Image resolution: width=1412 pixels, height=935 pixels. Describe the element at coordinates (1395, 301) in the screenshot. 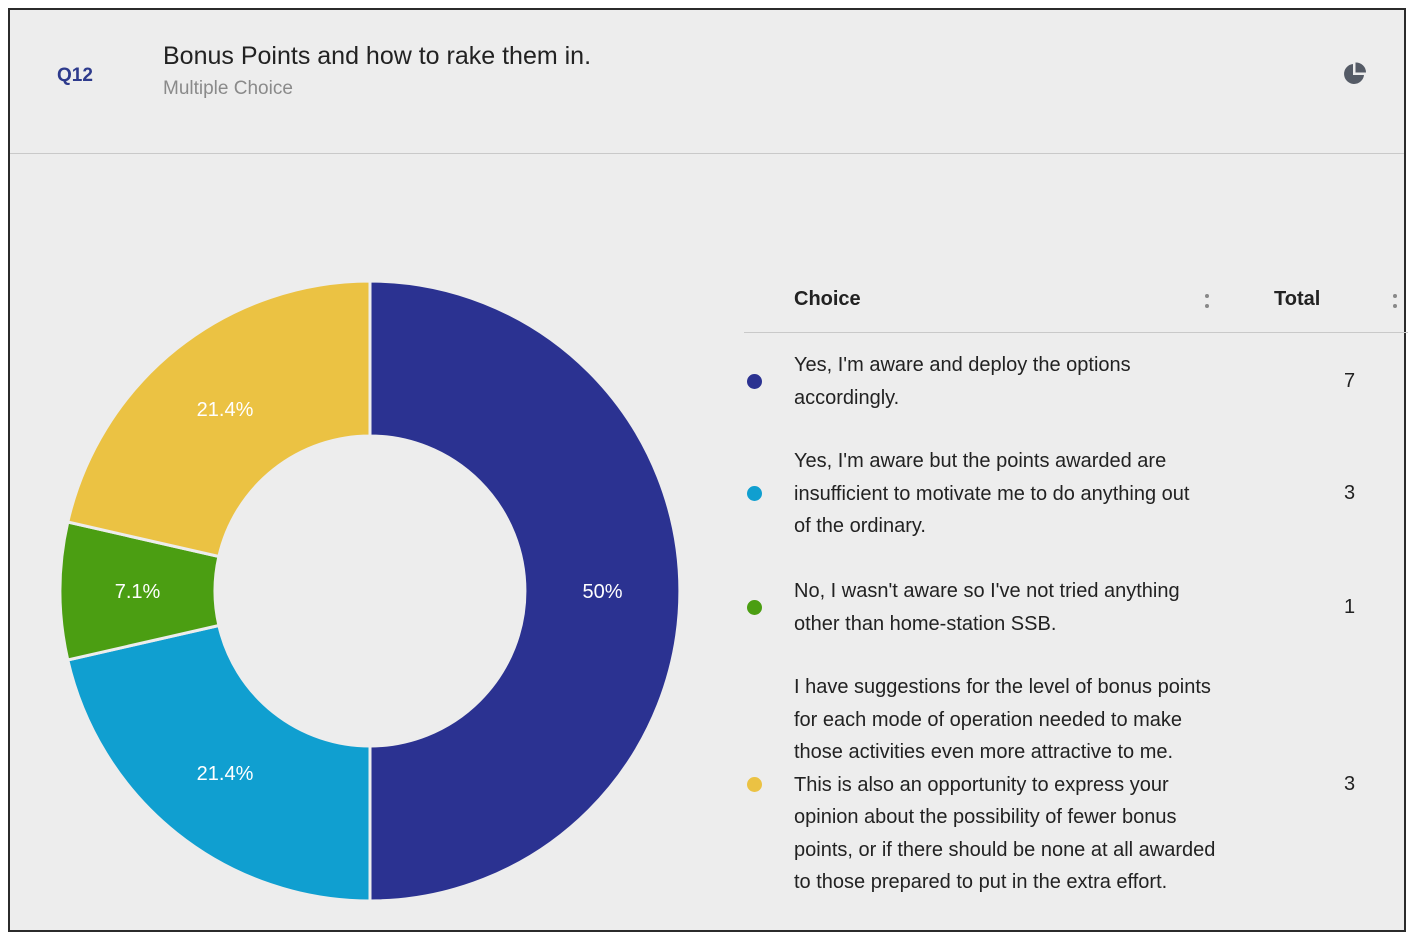

I see `sort-total-icon` at that location.